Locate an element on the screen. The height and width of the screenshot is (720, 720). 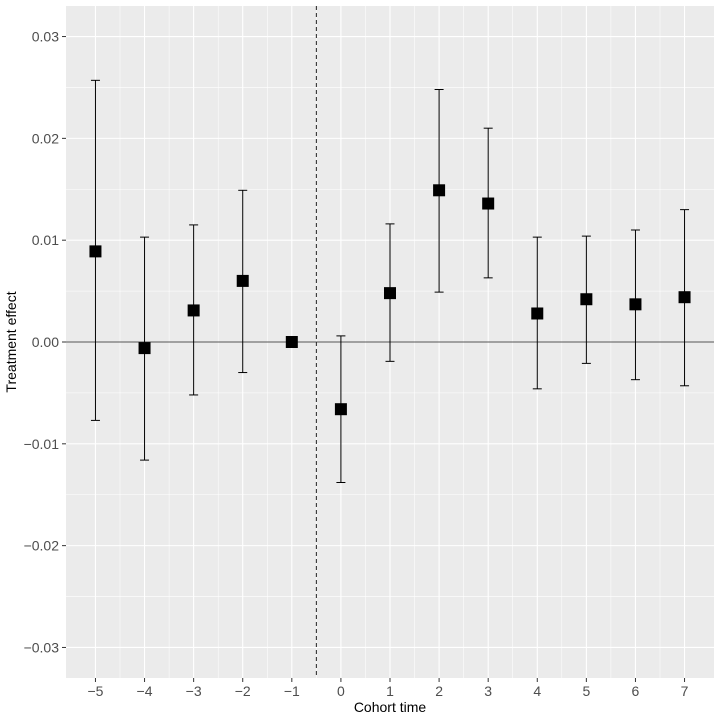
y-tick-label: 0.01 is located at coordinates (45, 240).